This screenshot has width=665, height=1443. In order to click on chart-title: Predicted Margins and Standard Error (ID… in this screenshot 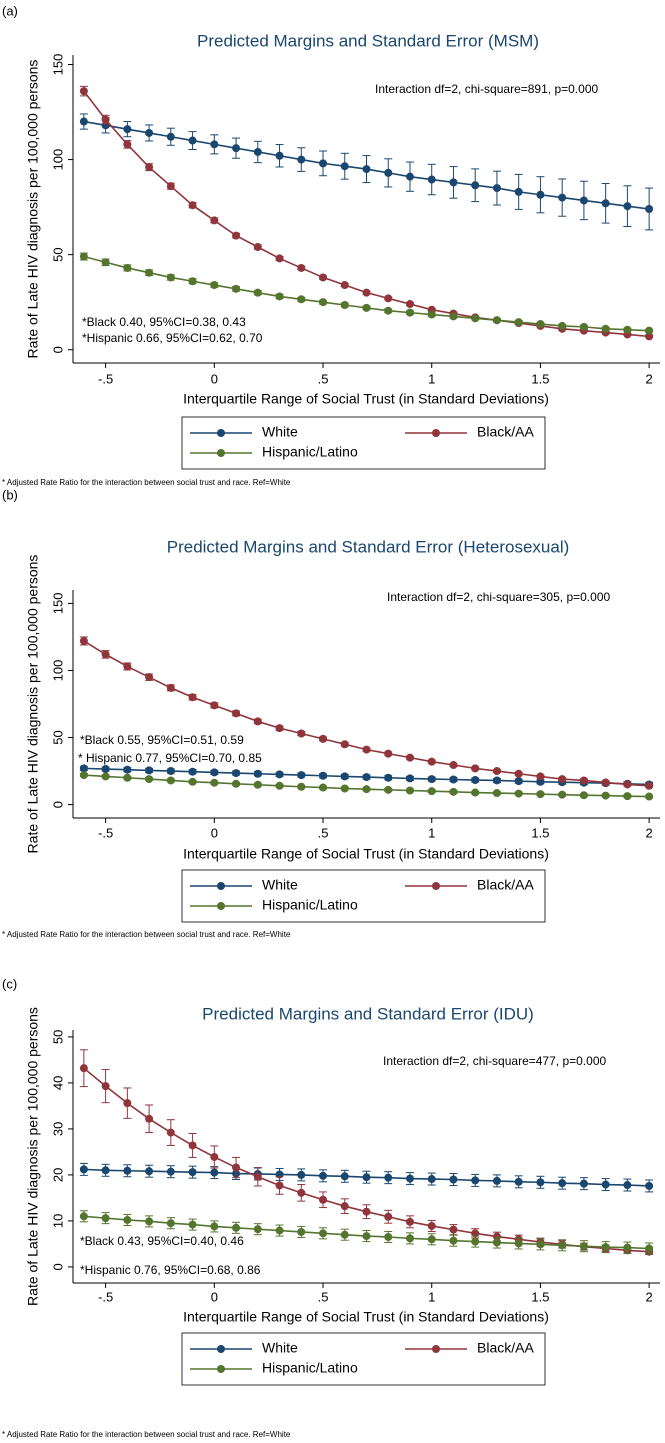, I will do `click(368, 1013)`.